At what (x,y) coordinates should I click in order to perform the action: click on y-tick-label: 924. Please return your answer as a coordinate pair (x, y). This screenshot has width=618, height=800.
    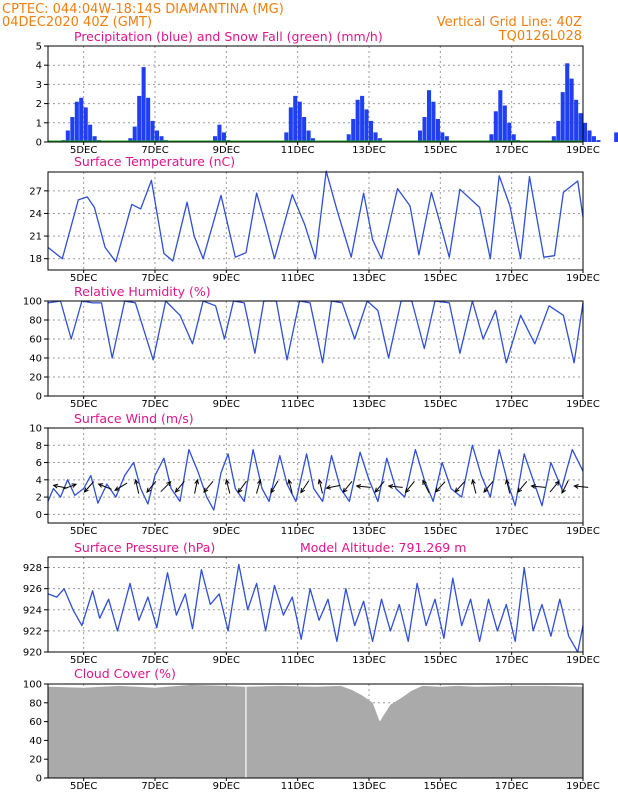
    Looking at the image, I should click on (32, 610).